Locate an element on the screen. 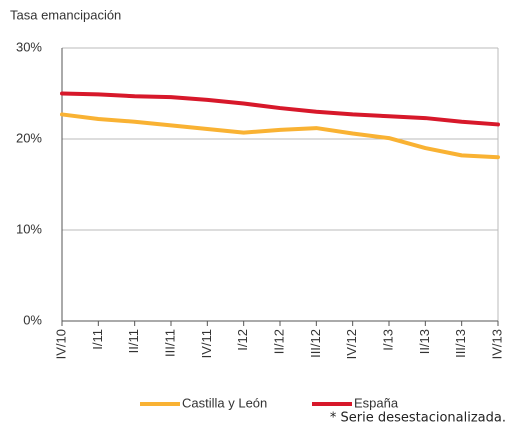 The height and width of the screenshot is (432, 514). x-tick-label: IV/10 is located at coordinates (60, 344).